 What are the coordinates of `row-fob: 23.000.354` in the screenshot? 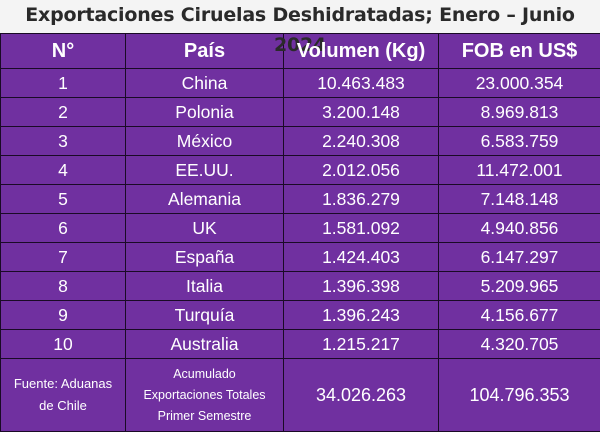 It's located at (519, 83).